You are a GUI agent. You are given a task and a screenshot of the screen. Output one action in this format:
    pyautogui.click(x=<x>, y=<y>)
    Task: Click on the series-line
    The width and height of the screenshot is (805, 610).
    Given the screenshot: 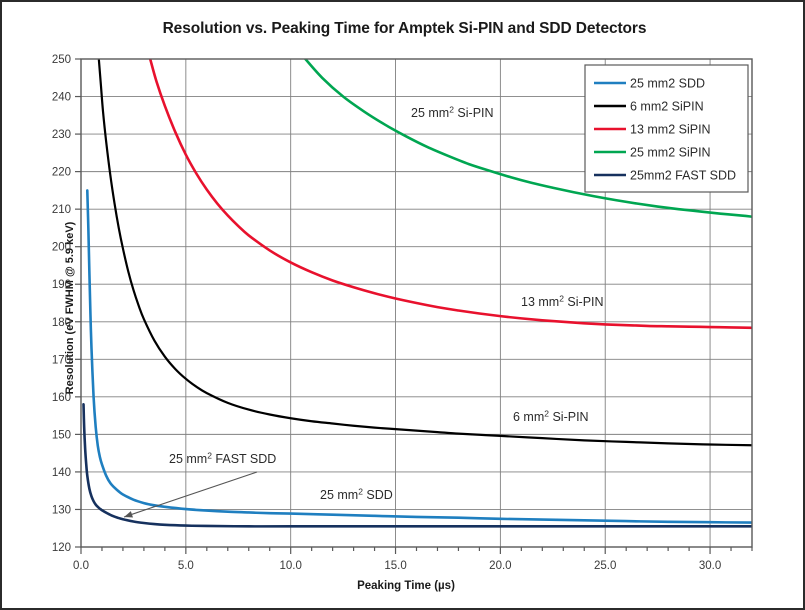 What is the action you would take?
    pyautogui.click(x=528, y=138)
    